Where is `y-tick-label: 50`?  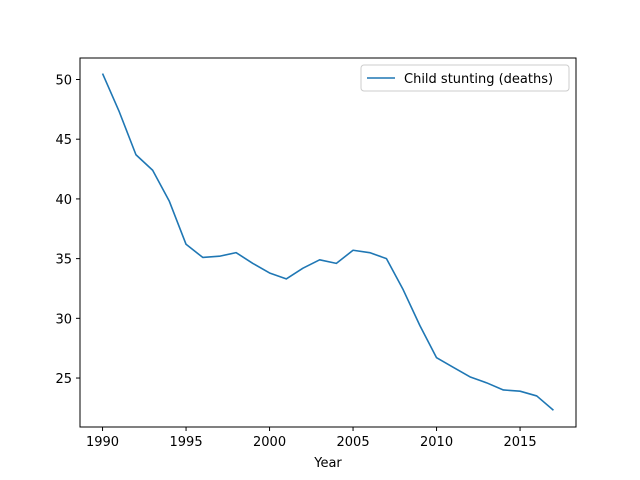
y-tick-label: 50 is located at coordinates (63, 80).